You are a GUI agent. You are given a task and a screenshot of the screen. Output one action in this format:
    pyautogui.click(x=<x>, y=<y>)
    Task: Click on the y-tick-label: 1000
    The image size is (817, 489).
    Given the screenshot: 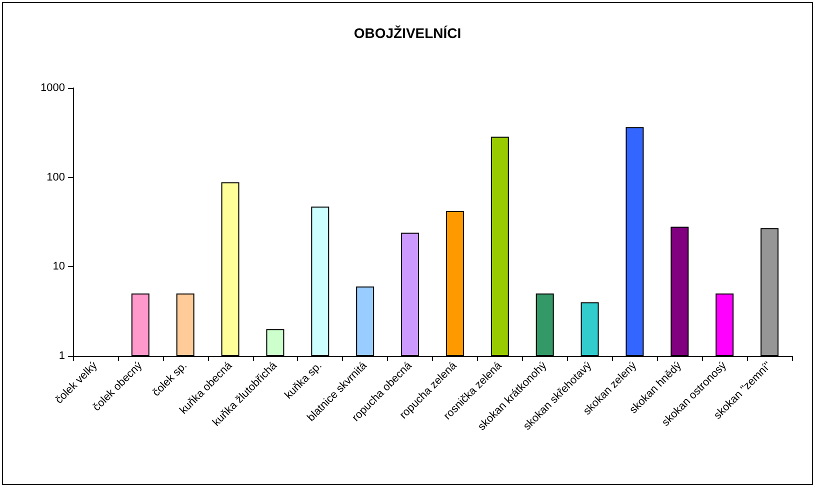 What is the action you would take?
    pyautogui.click(x=52, y=88)
    